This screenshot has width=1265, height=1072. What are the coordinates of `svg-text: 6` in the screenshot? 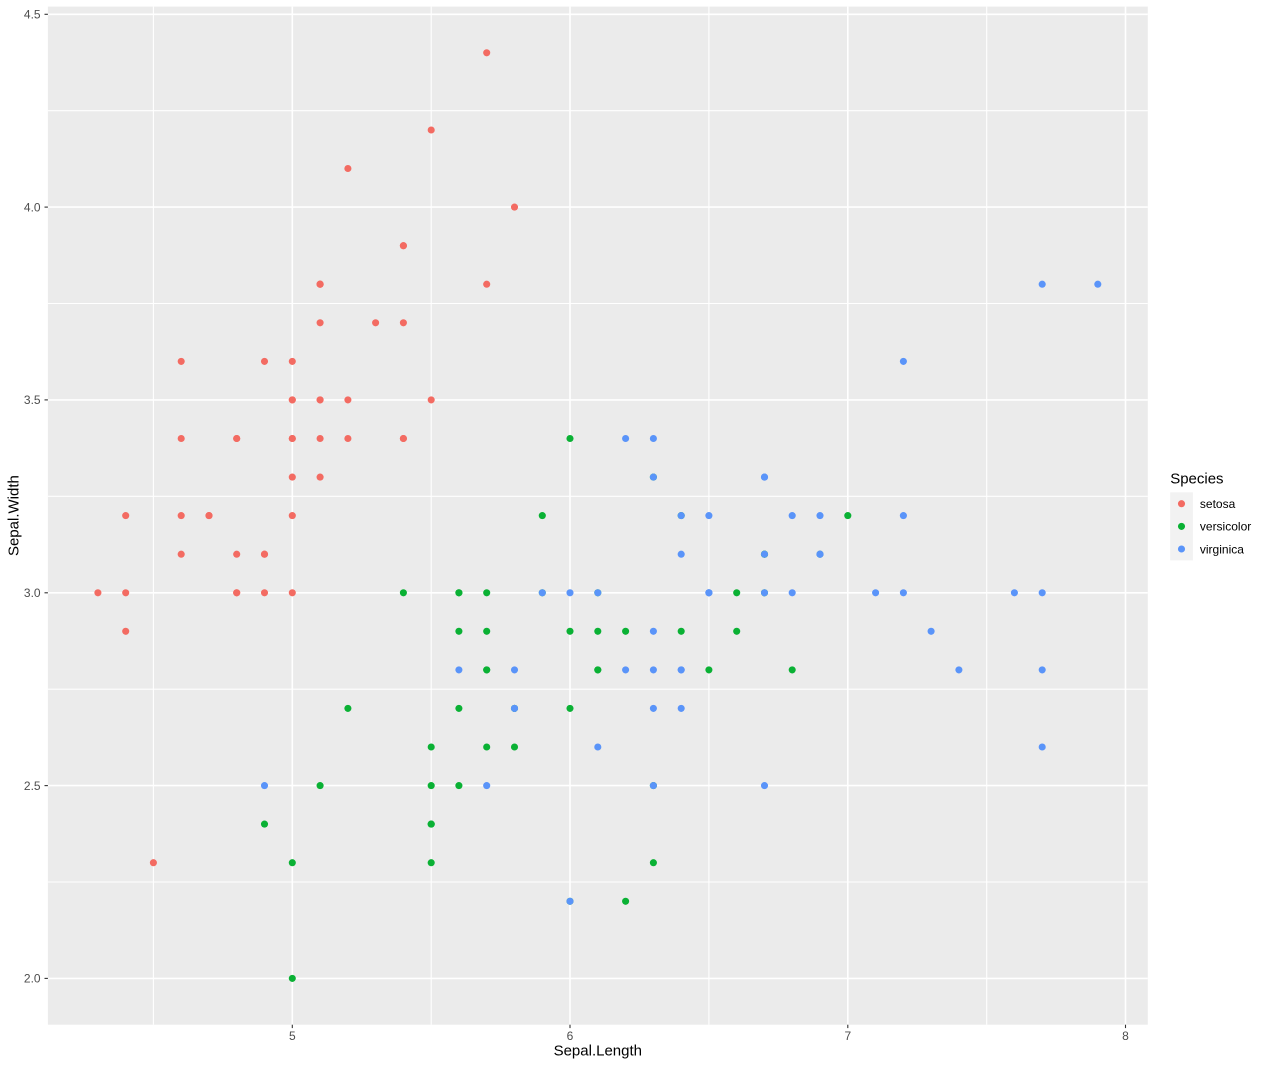 It's located at (570, 1036).